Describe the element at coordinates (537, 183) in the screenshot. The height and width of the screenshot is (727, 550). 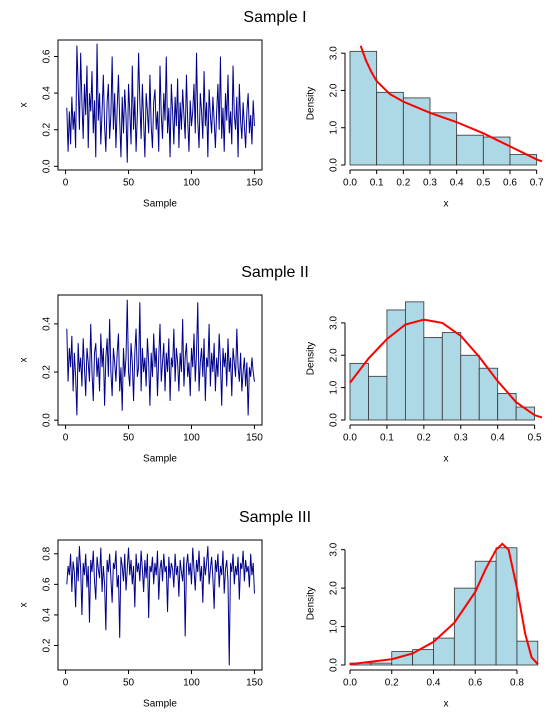
I see `x-tick-label: 0.7` at that location.